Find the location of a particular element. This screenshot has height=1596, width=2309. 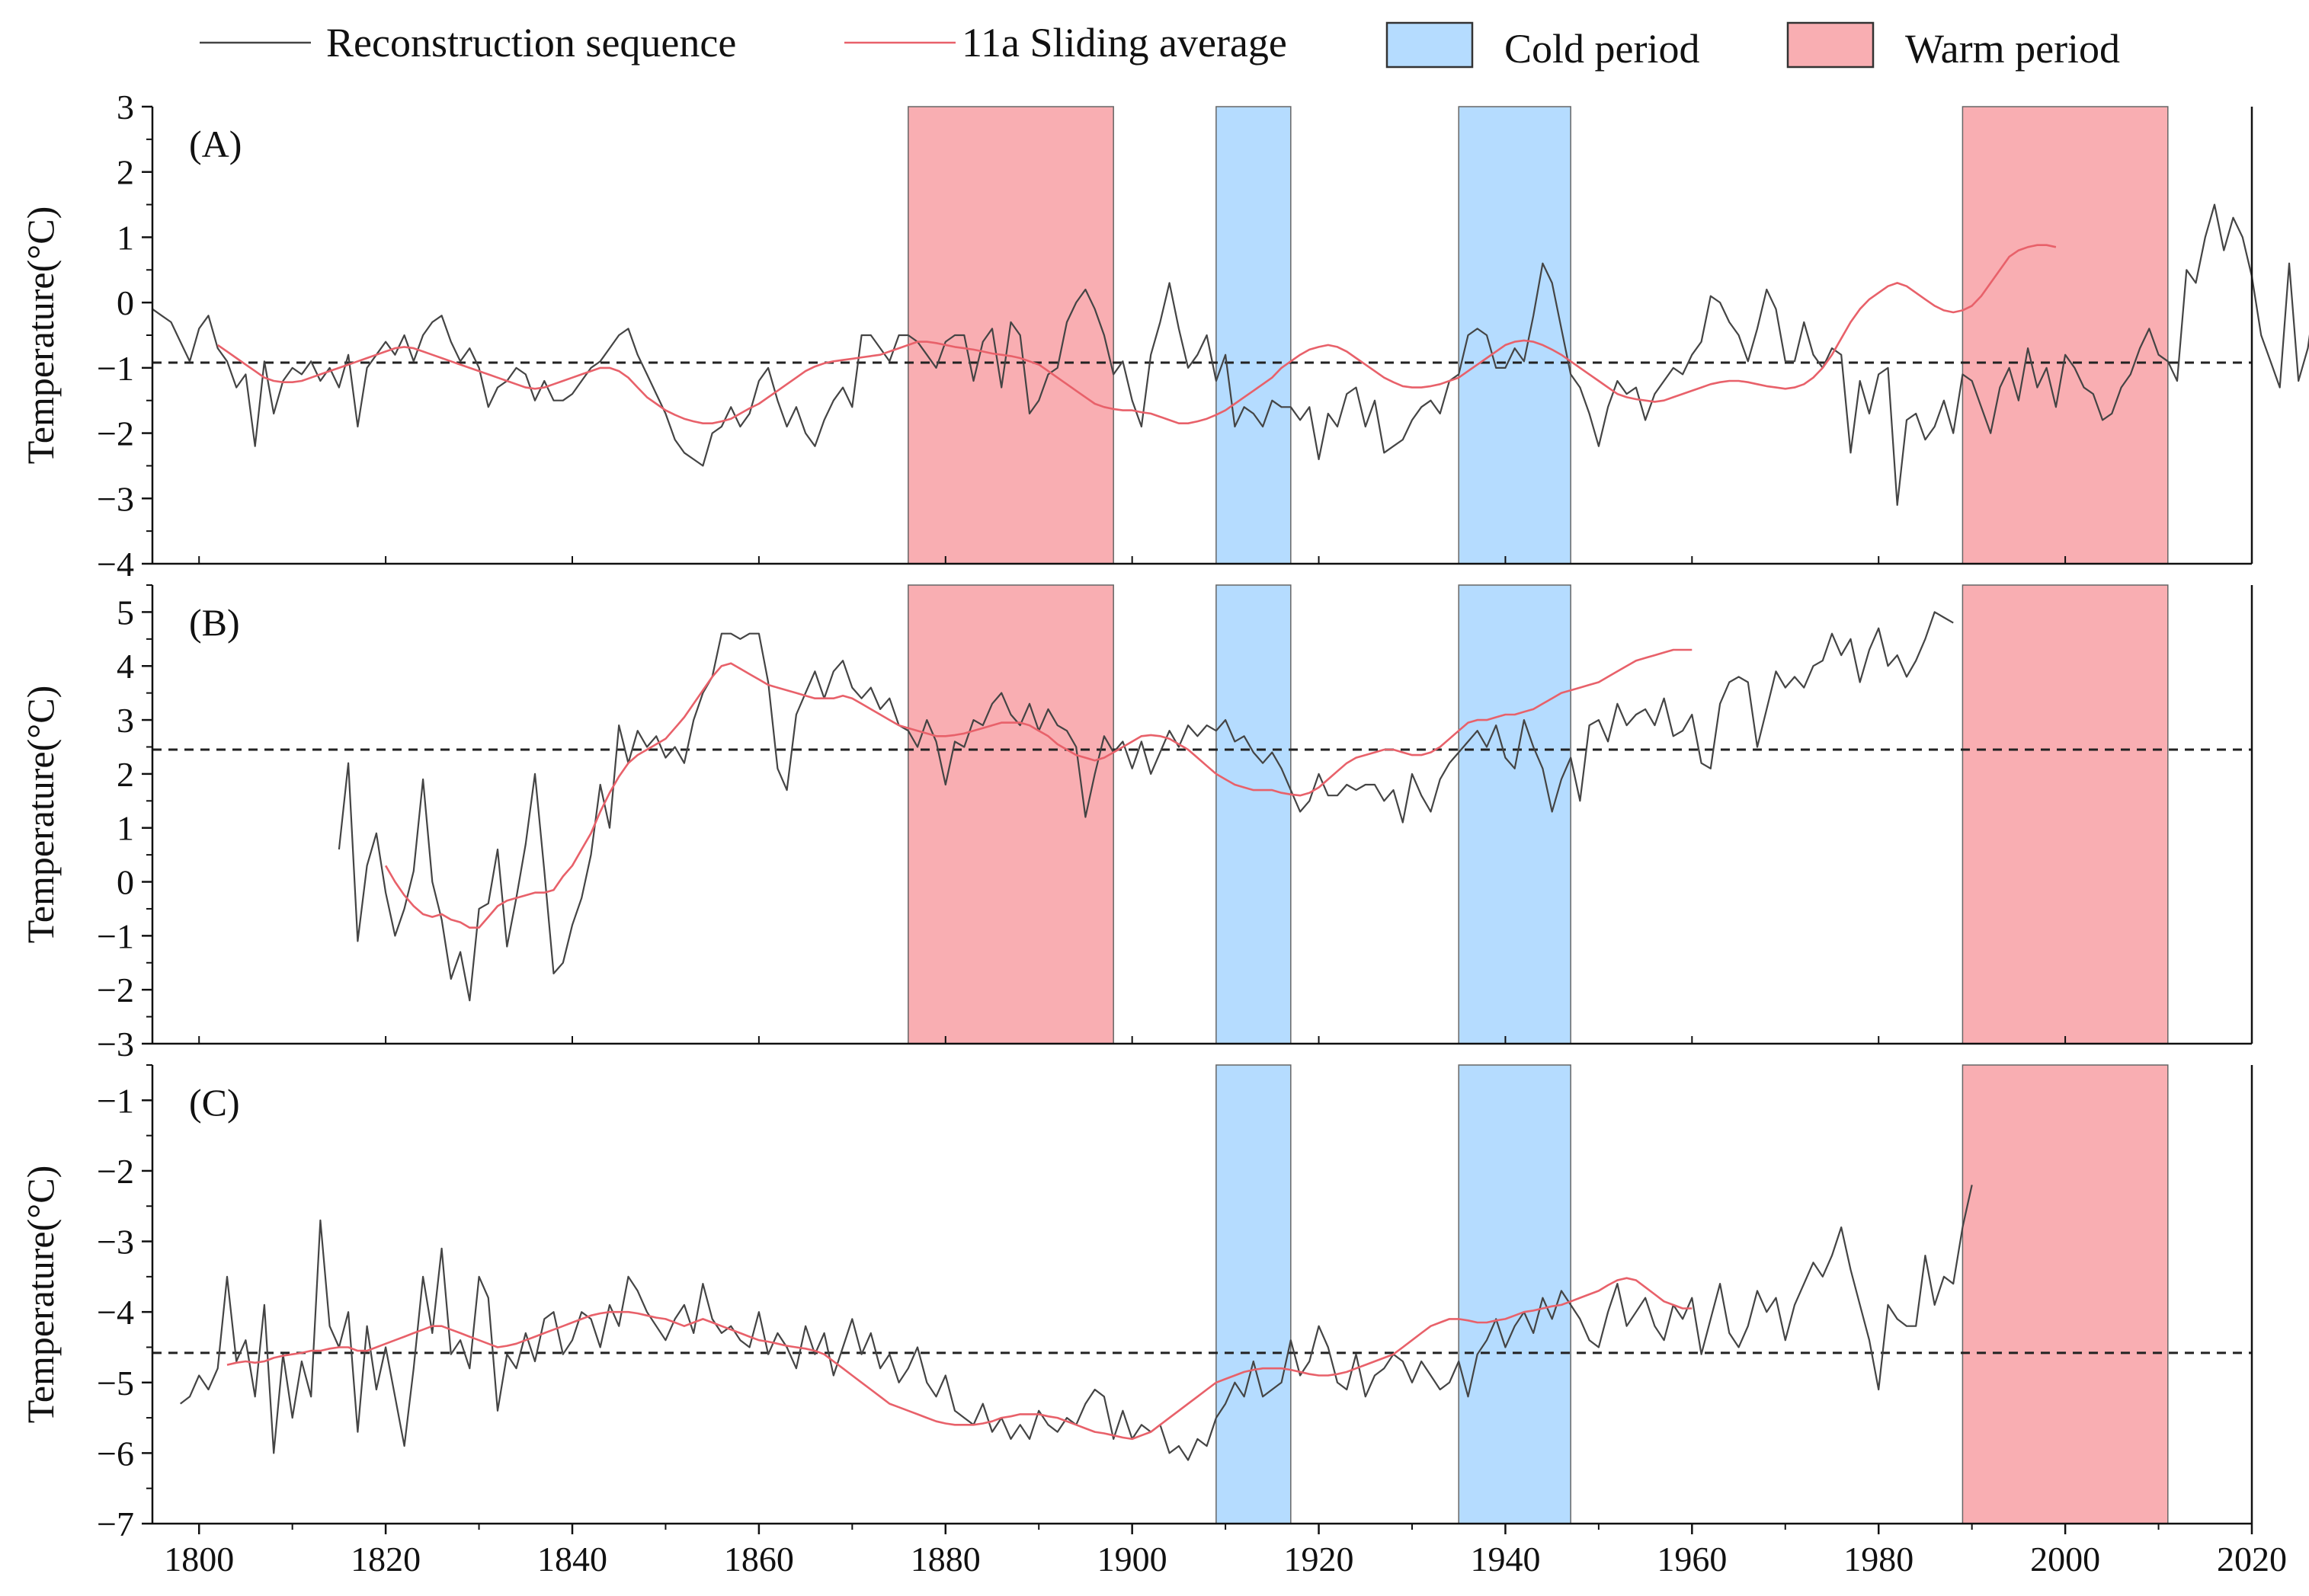

panel-c-reconstruction-line is located at coordinates (1076, 1323).